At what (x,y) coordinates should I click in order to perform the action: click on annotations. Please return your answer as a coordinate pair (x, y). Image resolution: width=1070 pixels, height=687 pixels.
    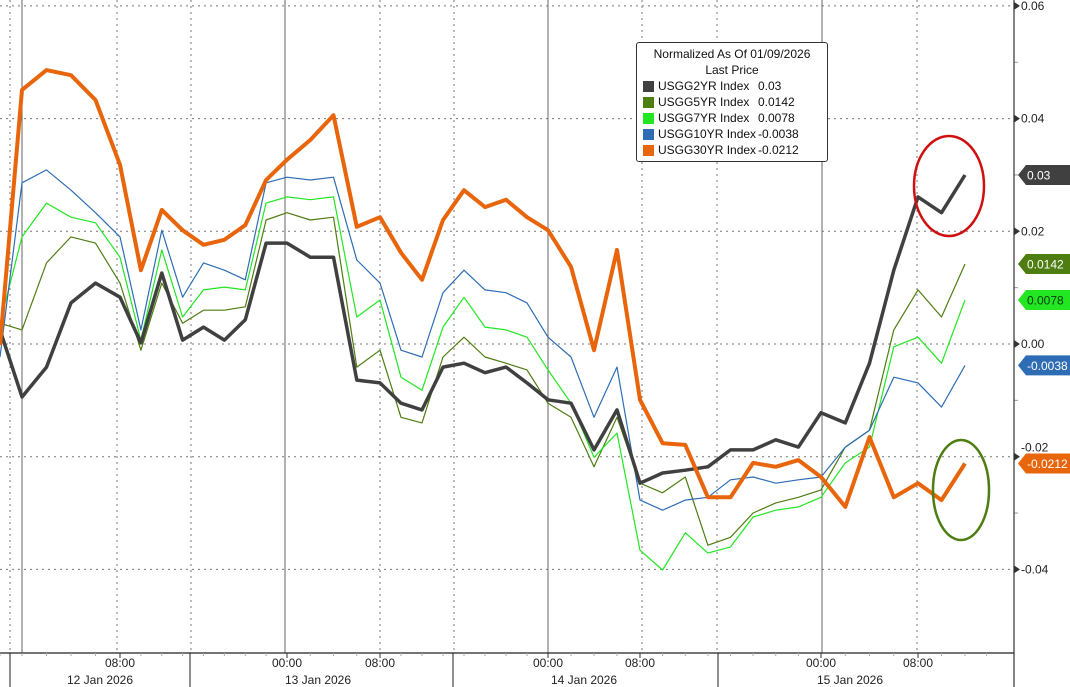
    Looking at the image, I should click on (951, 338).